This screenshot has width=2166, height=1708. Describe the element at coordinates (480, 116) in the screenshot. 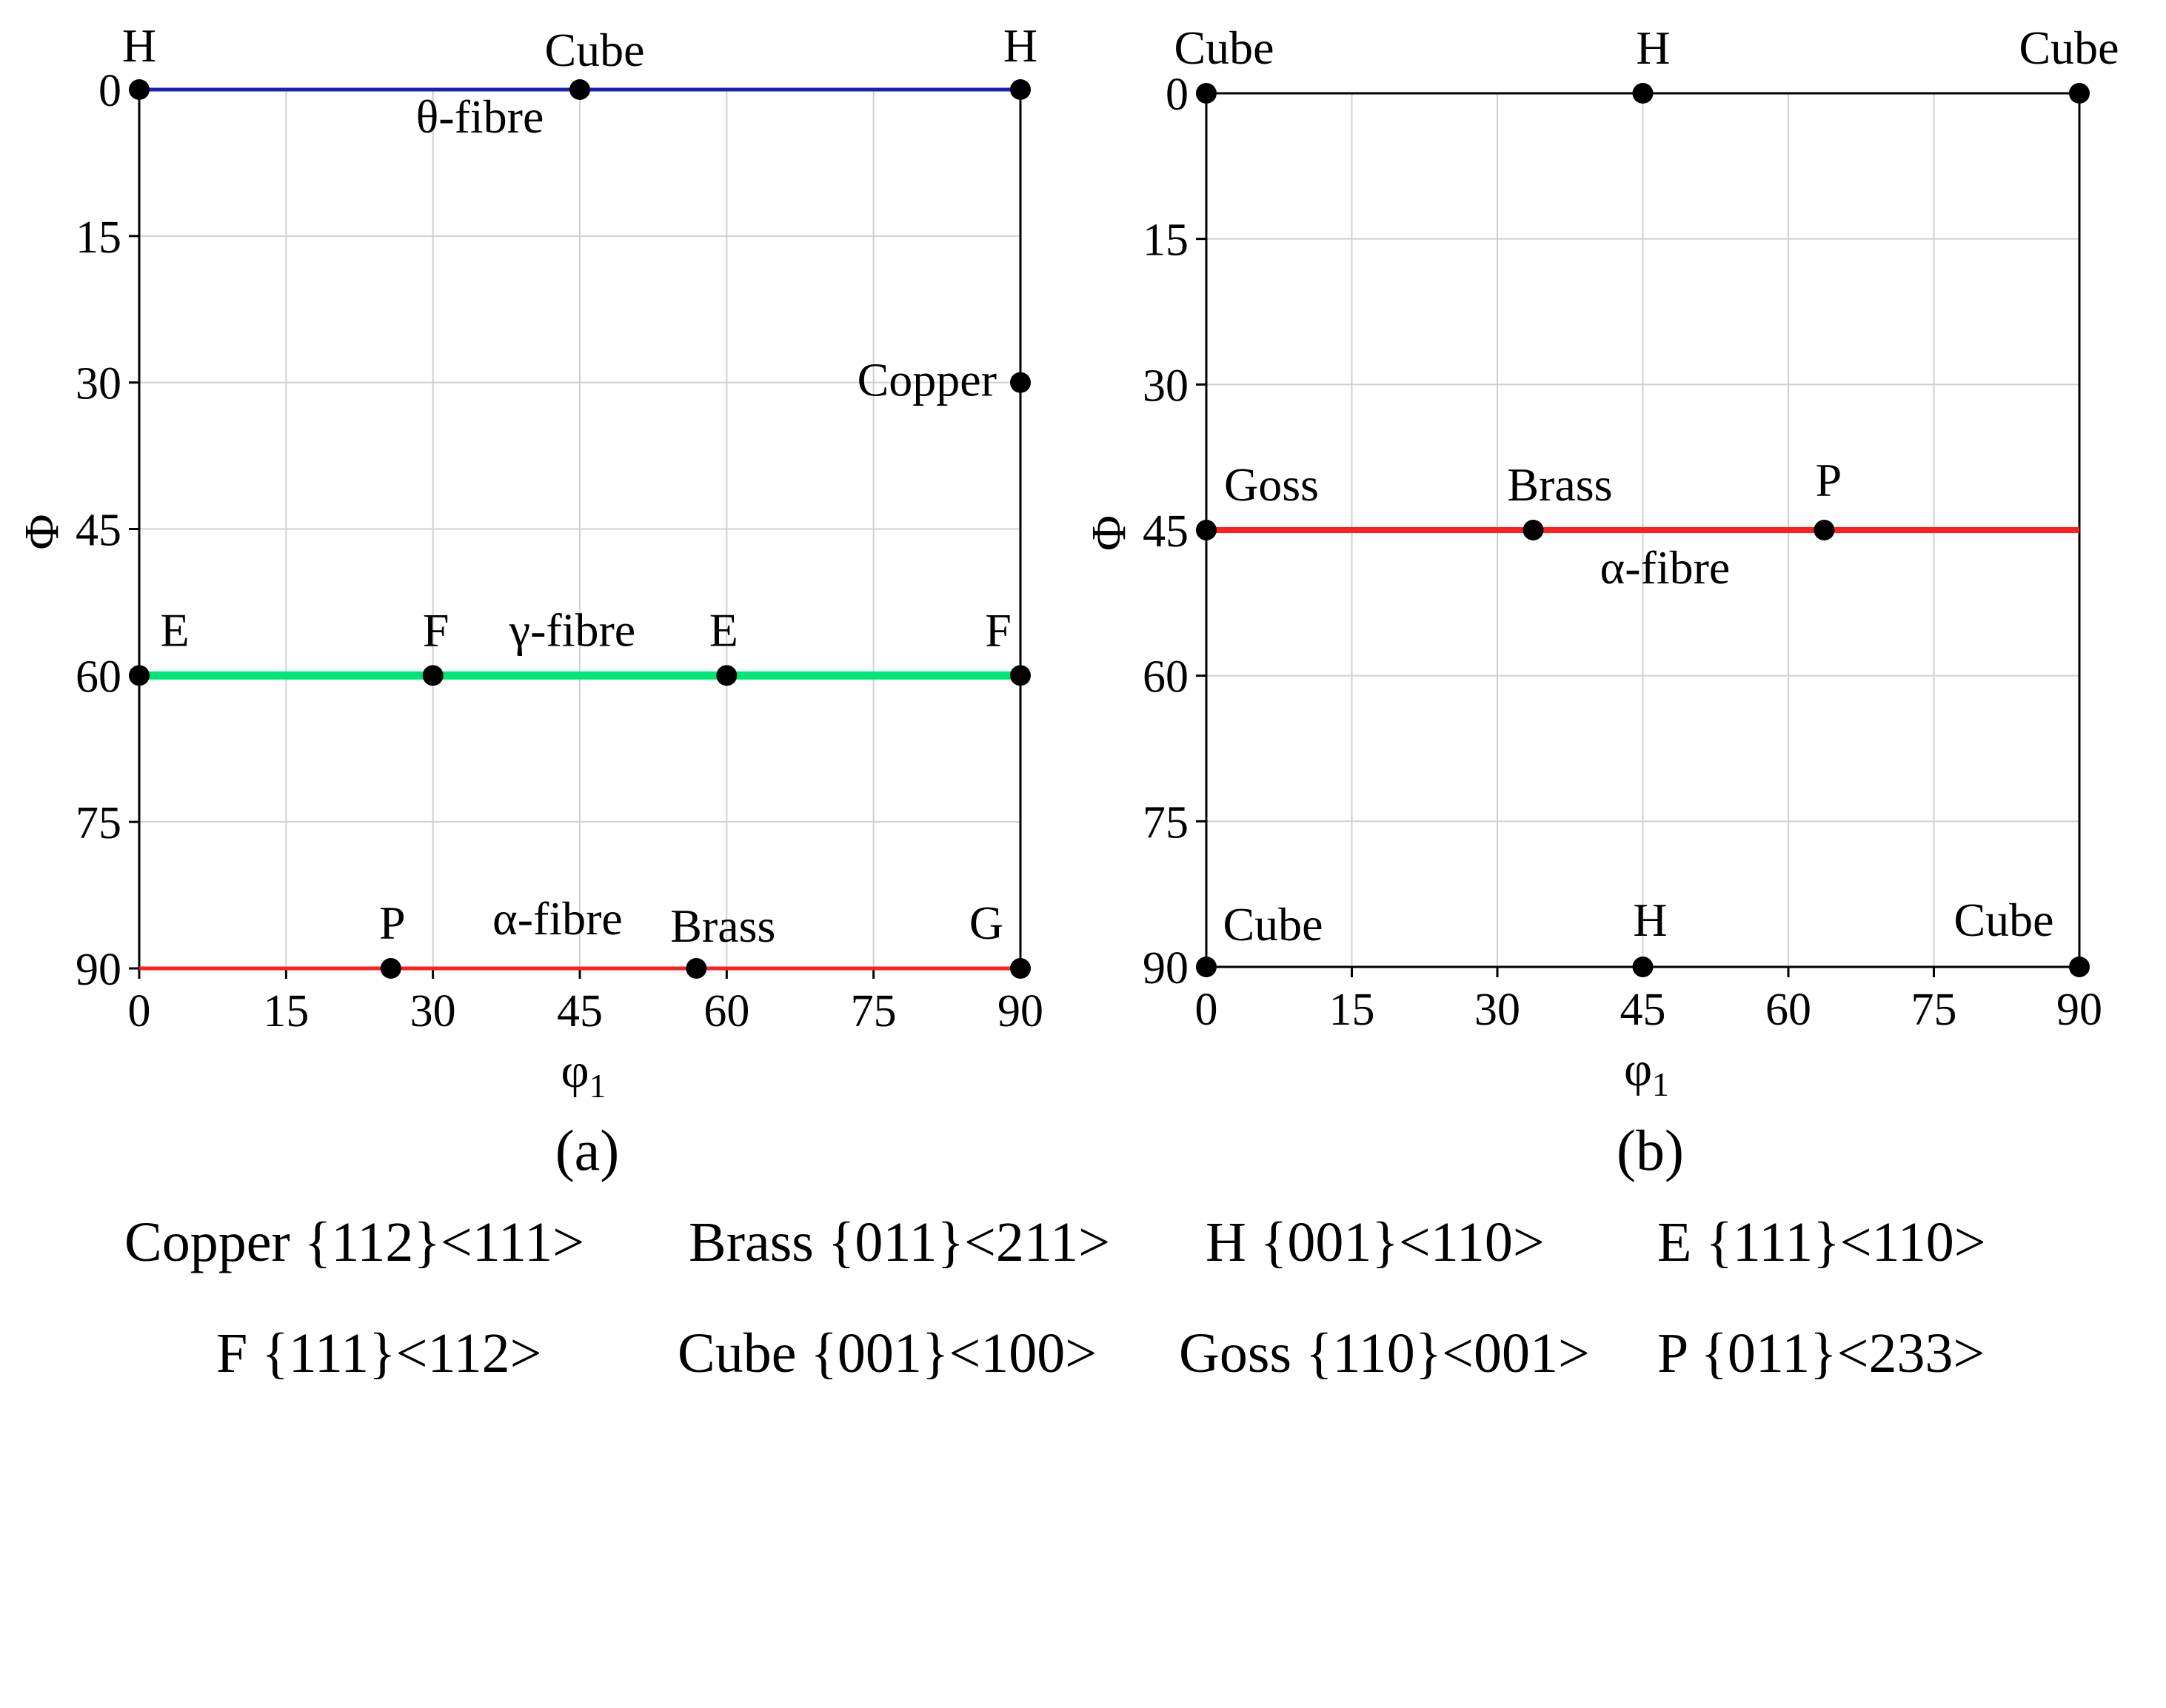

I see `fibre-label: θ-fibre` at that location.